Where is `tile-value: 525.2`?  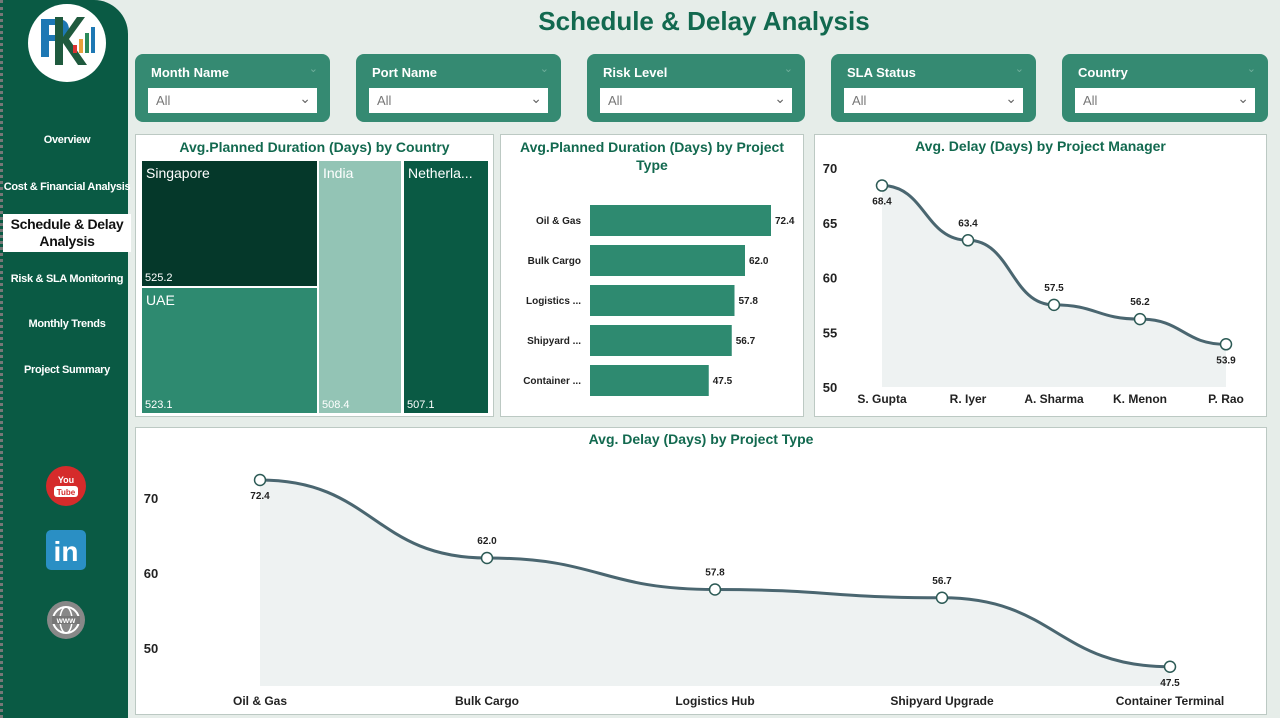 tile-value: 525.2 is located at coordinates (159, 278).